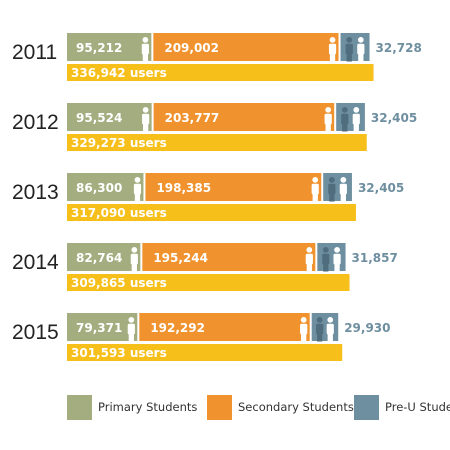 Image resolution: width=450 pixels, height=450 pixels. Describe the element at coordinates (417, 407) in the screenshot. I see `legend-label-pre-u: Pre-U Studen` at that location.